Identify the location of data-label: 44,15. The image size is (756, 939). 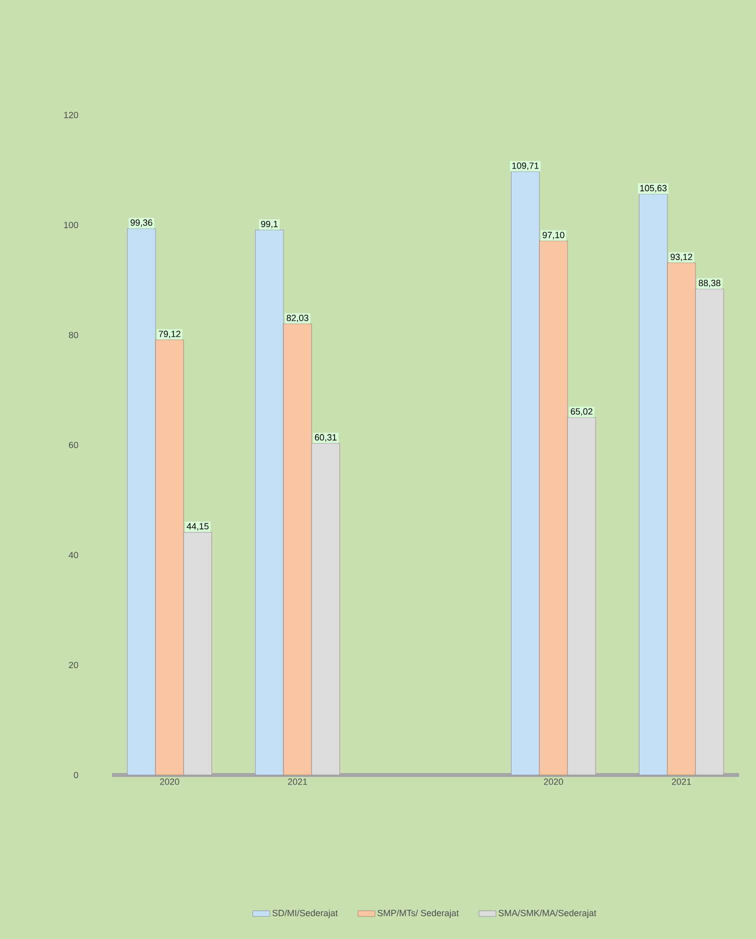
(197, 526).